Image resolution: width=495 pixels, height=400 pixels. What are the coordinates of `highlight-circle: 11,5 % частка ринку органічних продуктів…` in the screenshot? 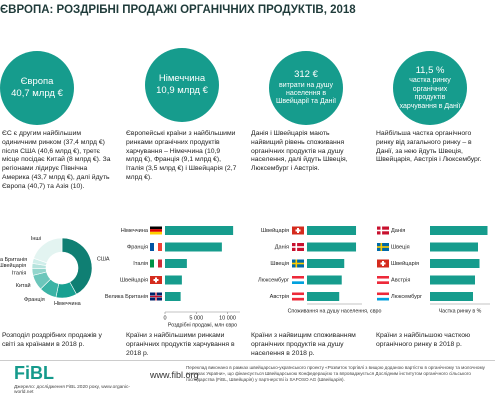 It's located at (430, 88).